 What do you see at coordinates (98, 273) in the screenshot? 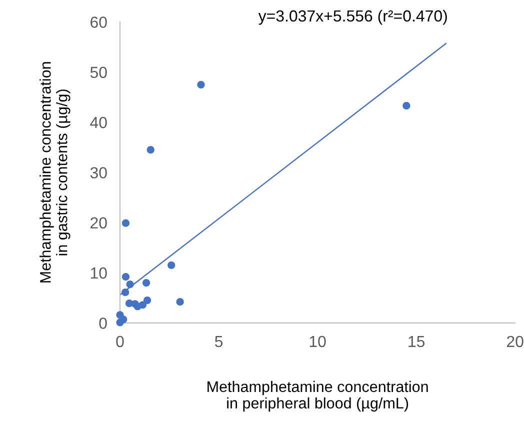
I see `y-tick-label: 10` at bounding box center [98, 273].